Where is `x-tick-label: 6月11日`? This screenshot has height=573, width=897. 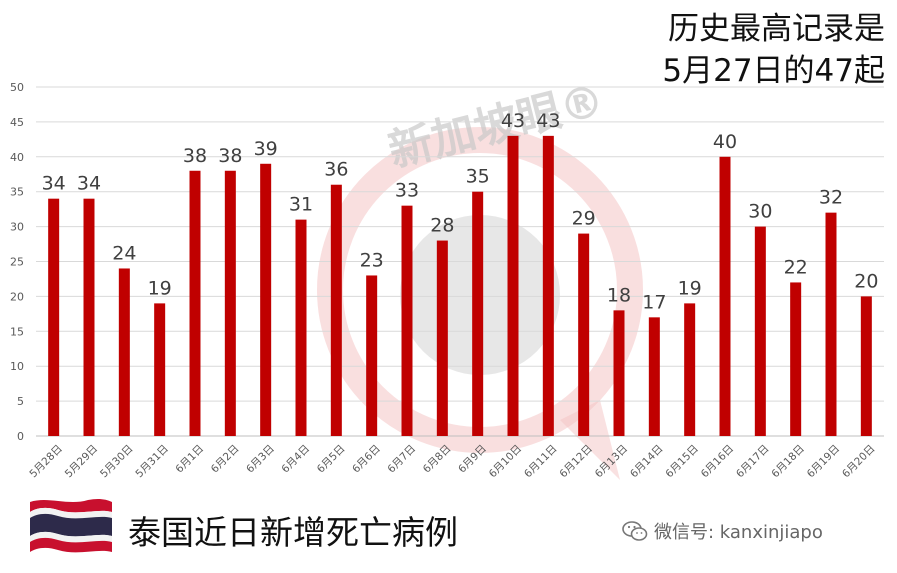 x-tick-label: 6月11日 is located at coordinates (541, 462).